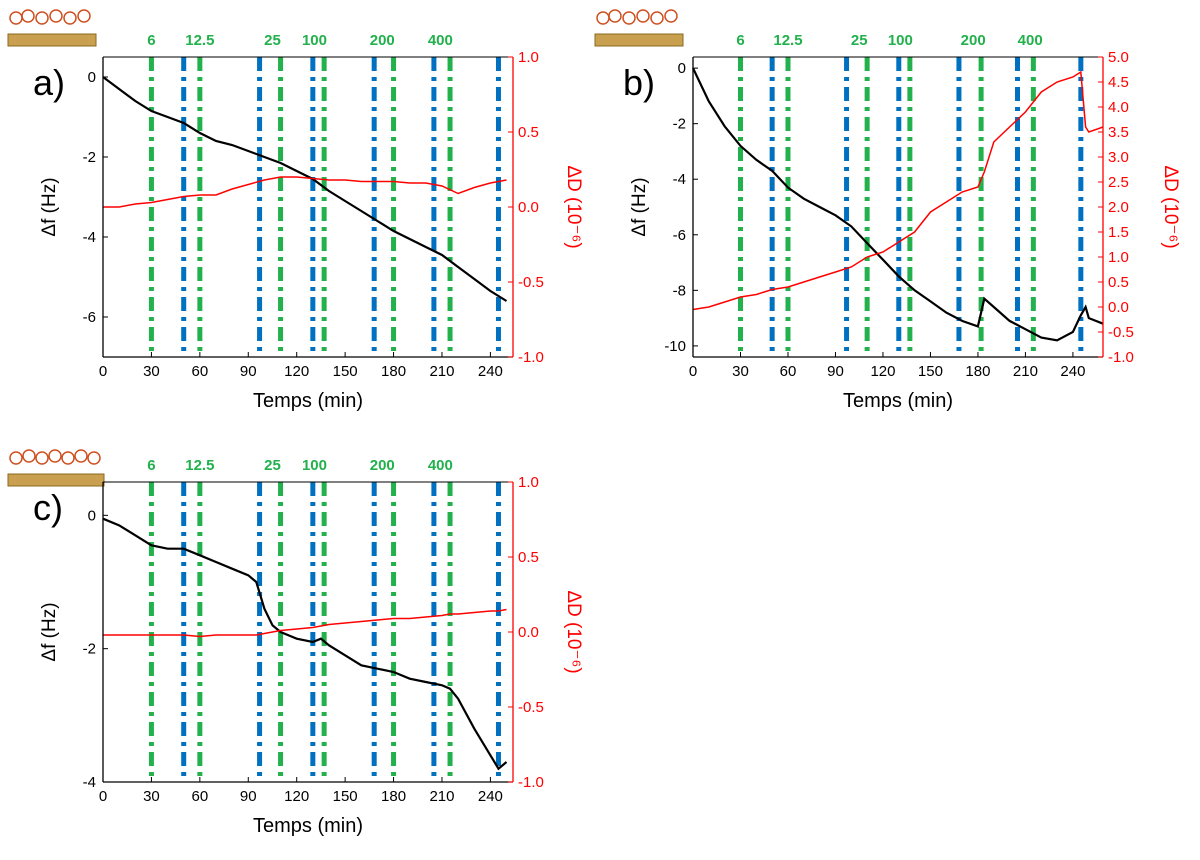 This screenshot has height=860, width=1200. I want to click on y-tick-label: -10, so click(675, 346).